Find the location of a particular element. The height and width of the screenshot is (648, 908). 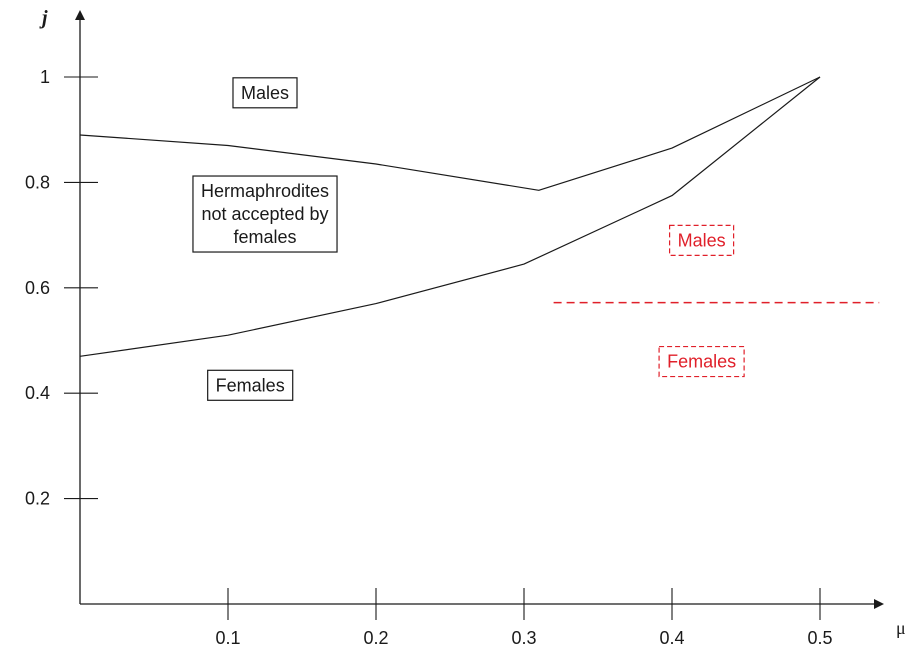

region-label-3: Males is located at coordinates (701, 240).